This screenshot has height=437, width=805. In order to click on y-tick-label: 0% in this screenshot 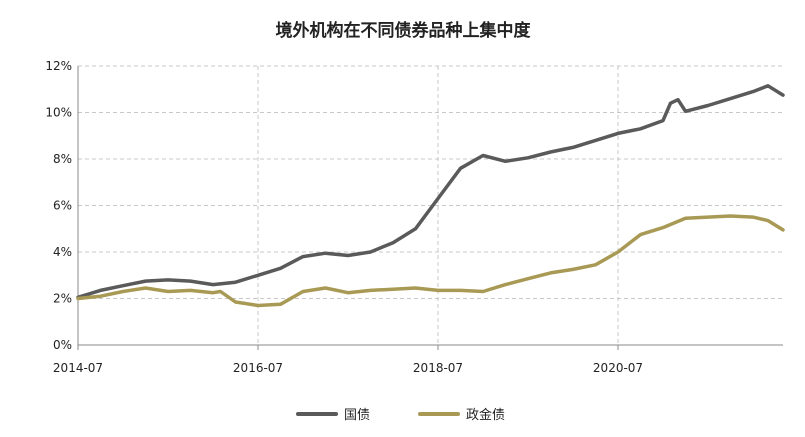, I will do `click(62, 345)`.